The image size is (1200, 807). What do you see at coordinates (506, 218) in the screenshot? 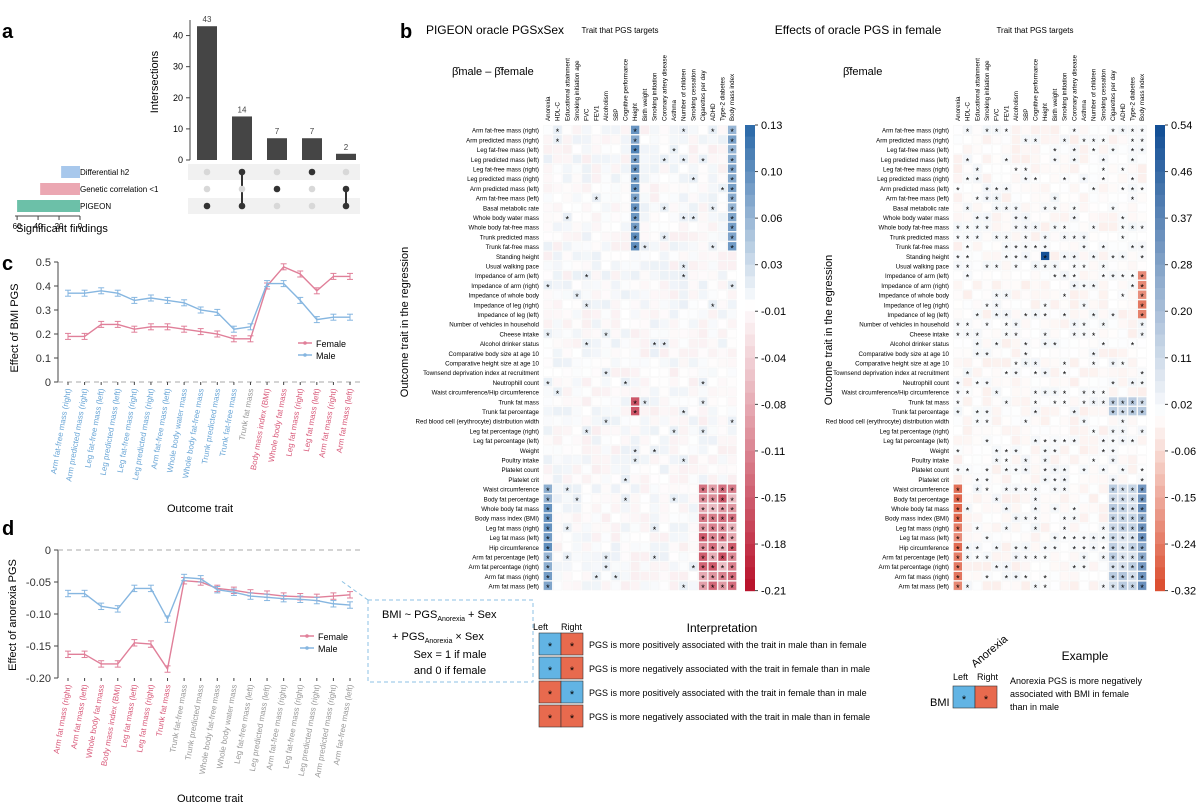
I see `heat-left-row-label: Whole body water mass` at bounding box center [506, 218].